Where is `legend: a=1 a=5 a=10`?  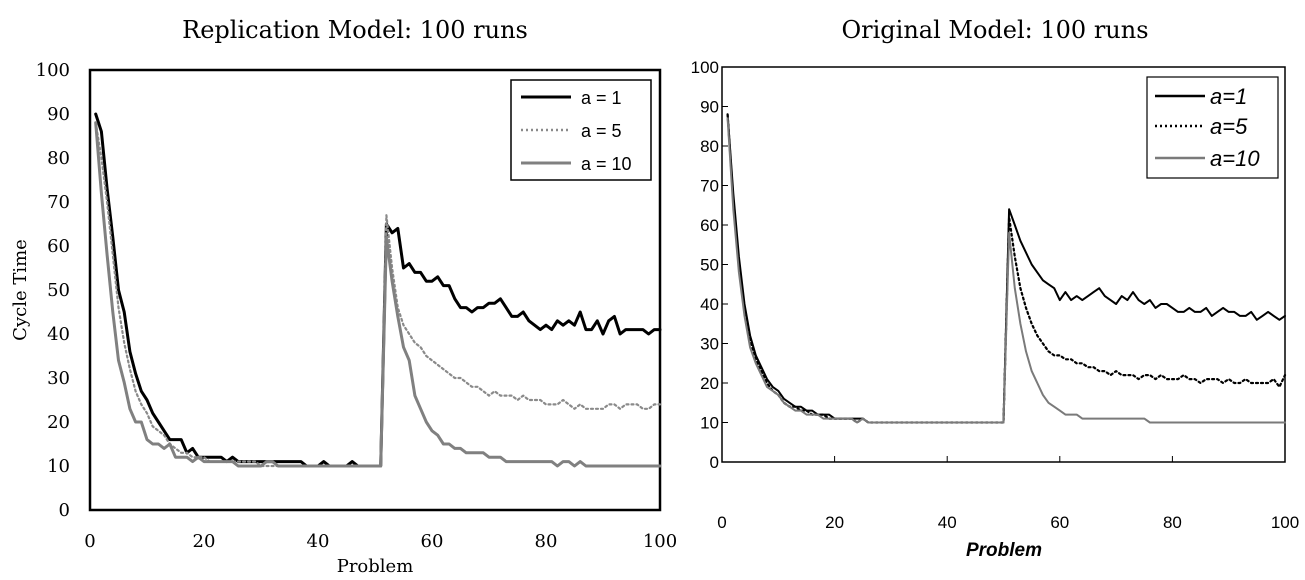 legend: a=1 a=5 a=10 is located at coordinates (1212, 127).